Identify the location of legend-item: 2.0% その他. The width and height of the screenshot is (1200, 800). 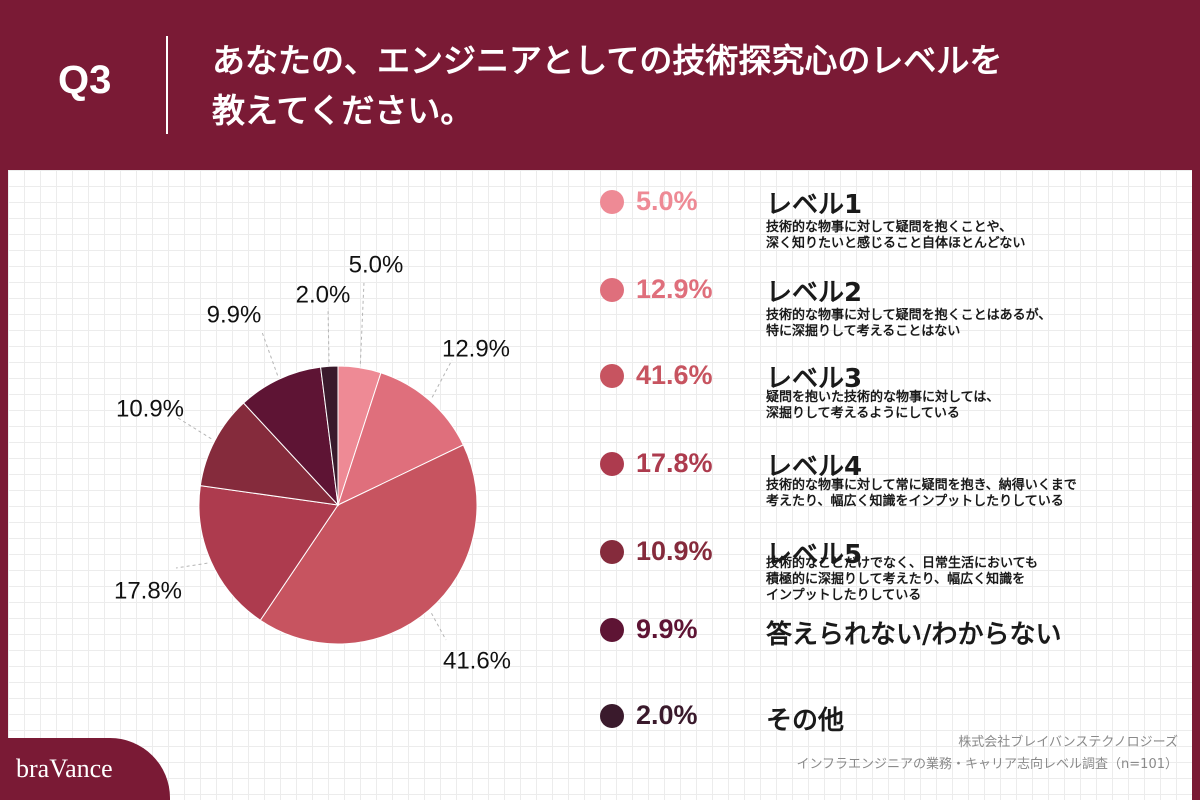
(600, 730).